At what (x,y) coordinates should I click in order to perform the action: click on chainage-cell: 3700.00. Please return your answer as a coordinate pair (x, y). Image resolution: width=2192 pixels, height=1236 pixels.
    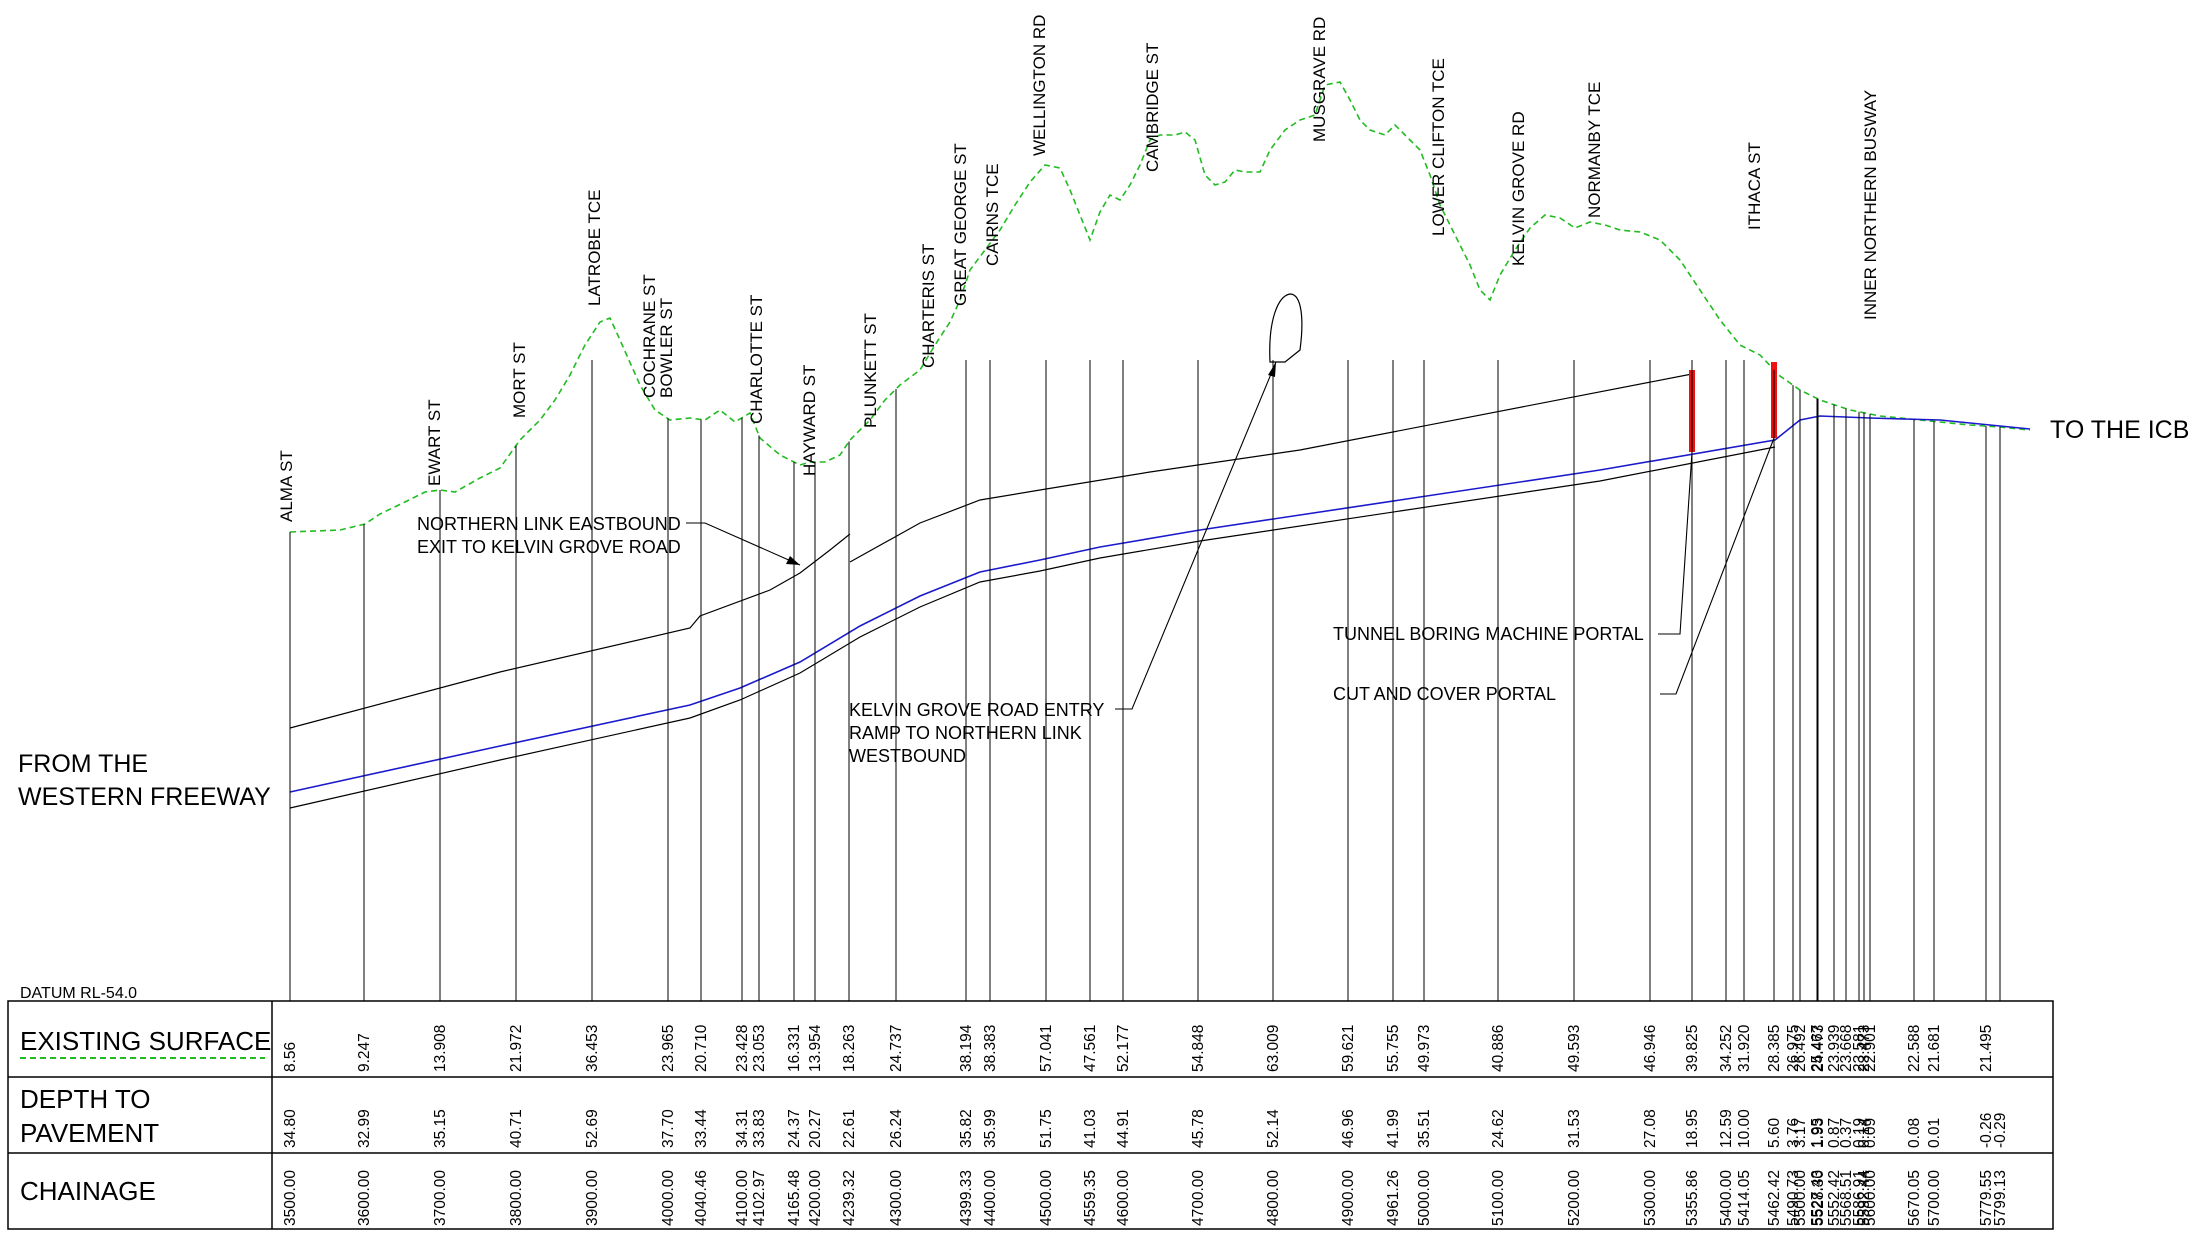
    Looking at the image, I should click on (440, 1198).